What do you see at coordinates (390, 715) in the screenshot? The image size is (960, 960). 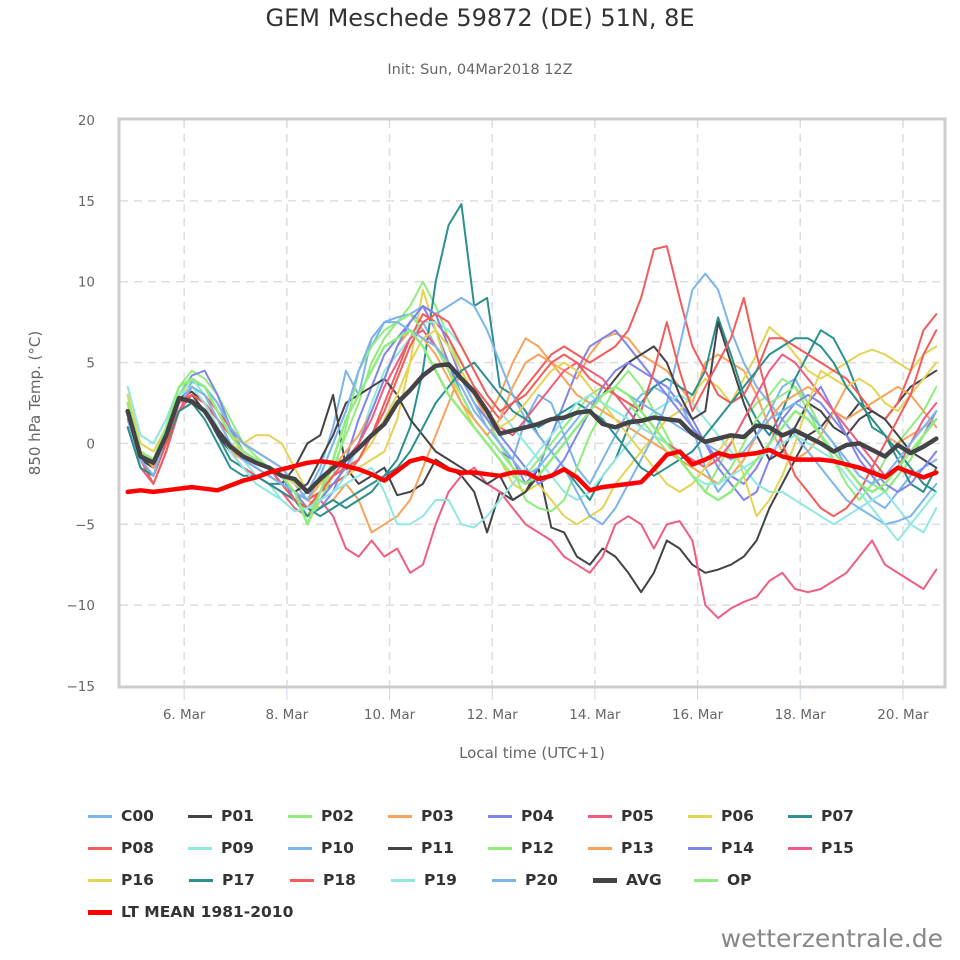 I see `x-tick-label: 10. Mar` at bounding box center [390, 715].